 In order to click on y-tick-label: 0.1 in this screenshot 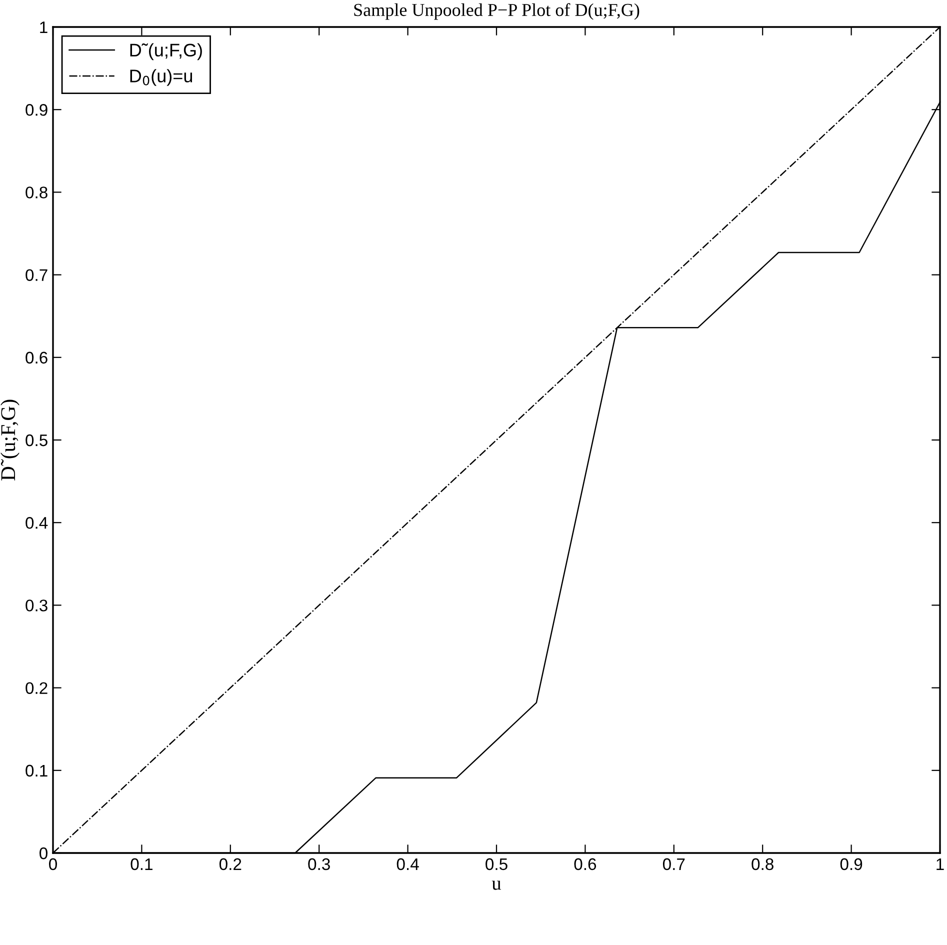, I will do `click(37, 770)`.